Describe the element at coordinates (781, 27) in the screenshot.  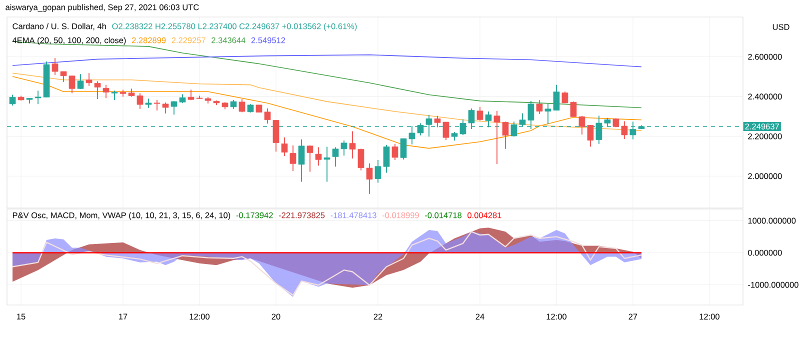
I see `y-axis-title: USD` at that location.